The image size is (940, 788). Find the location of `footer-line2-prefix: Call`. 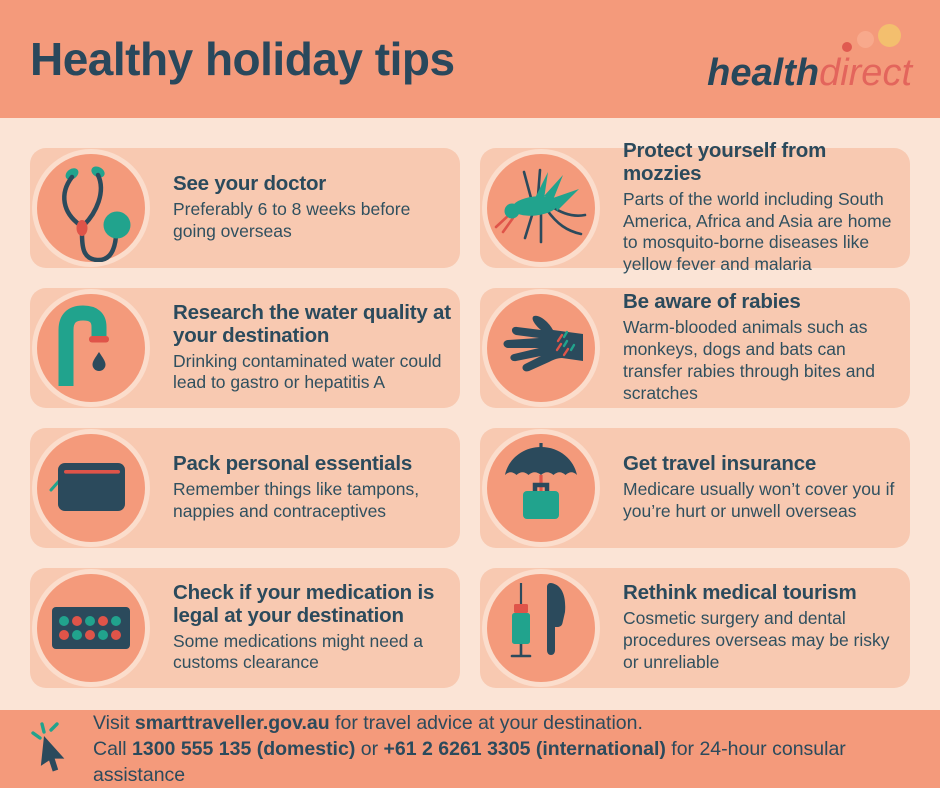

footer-line2-prefix: Call is located at coordinates (113, 748).